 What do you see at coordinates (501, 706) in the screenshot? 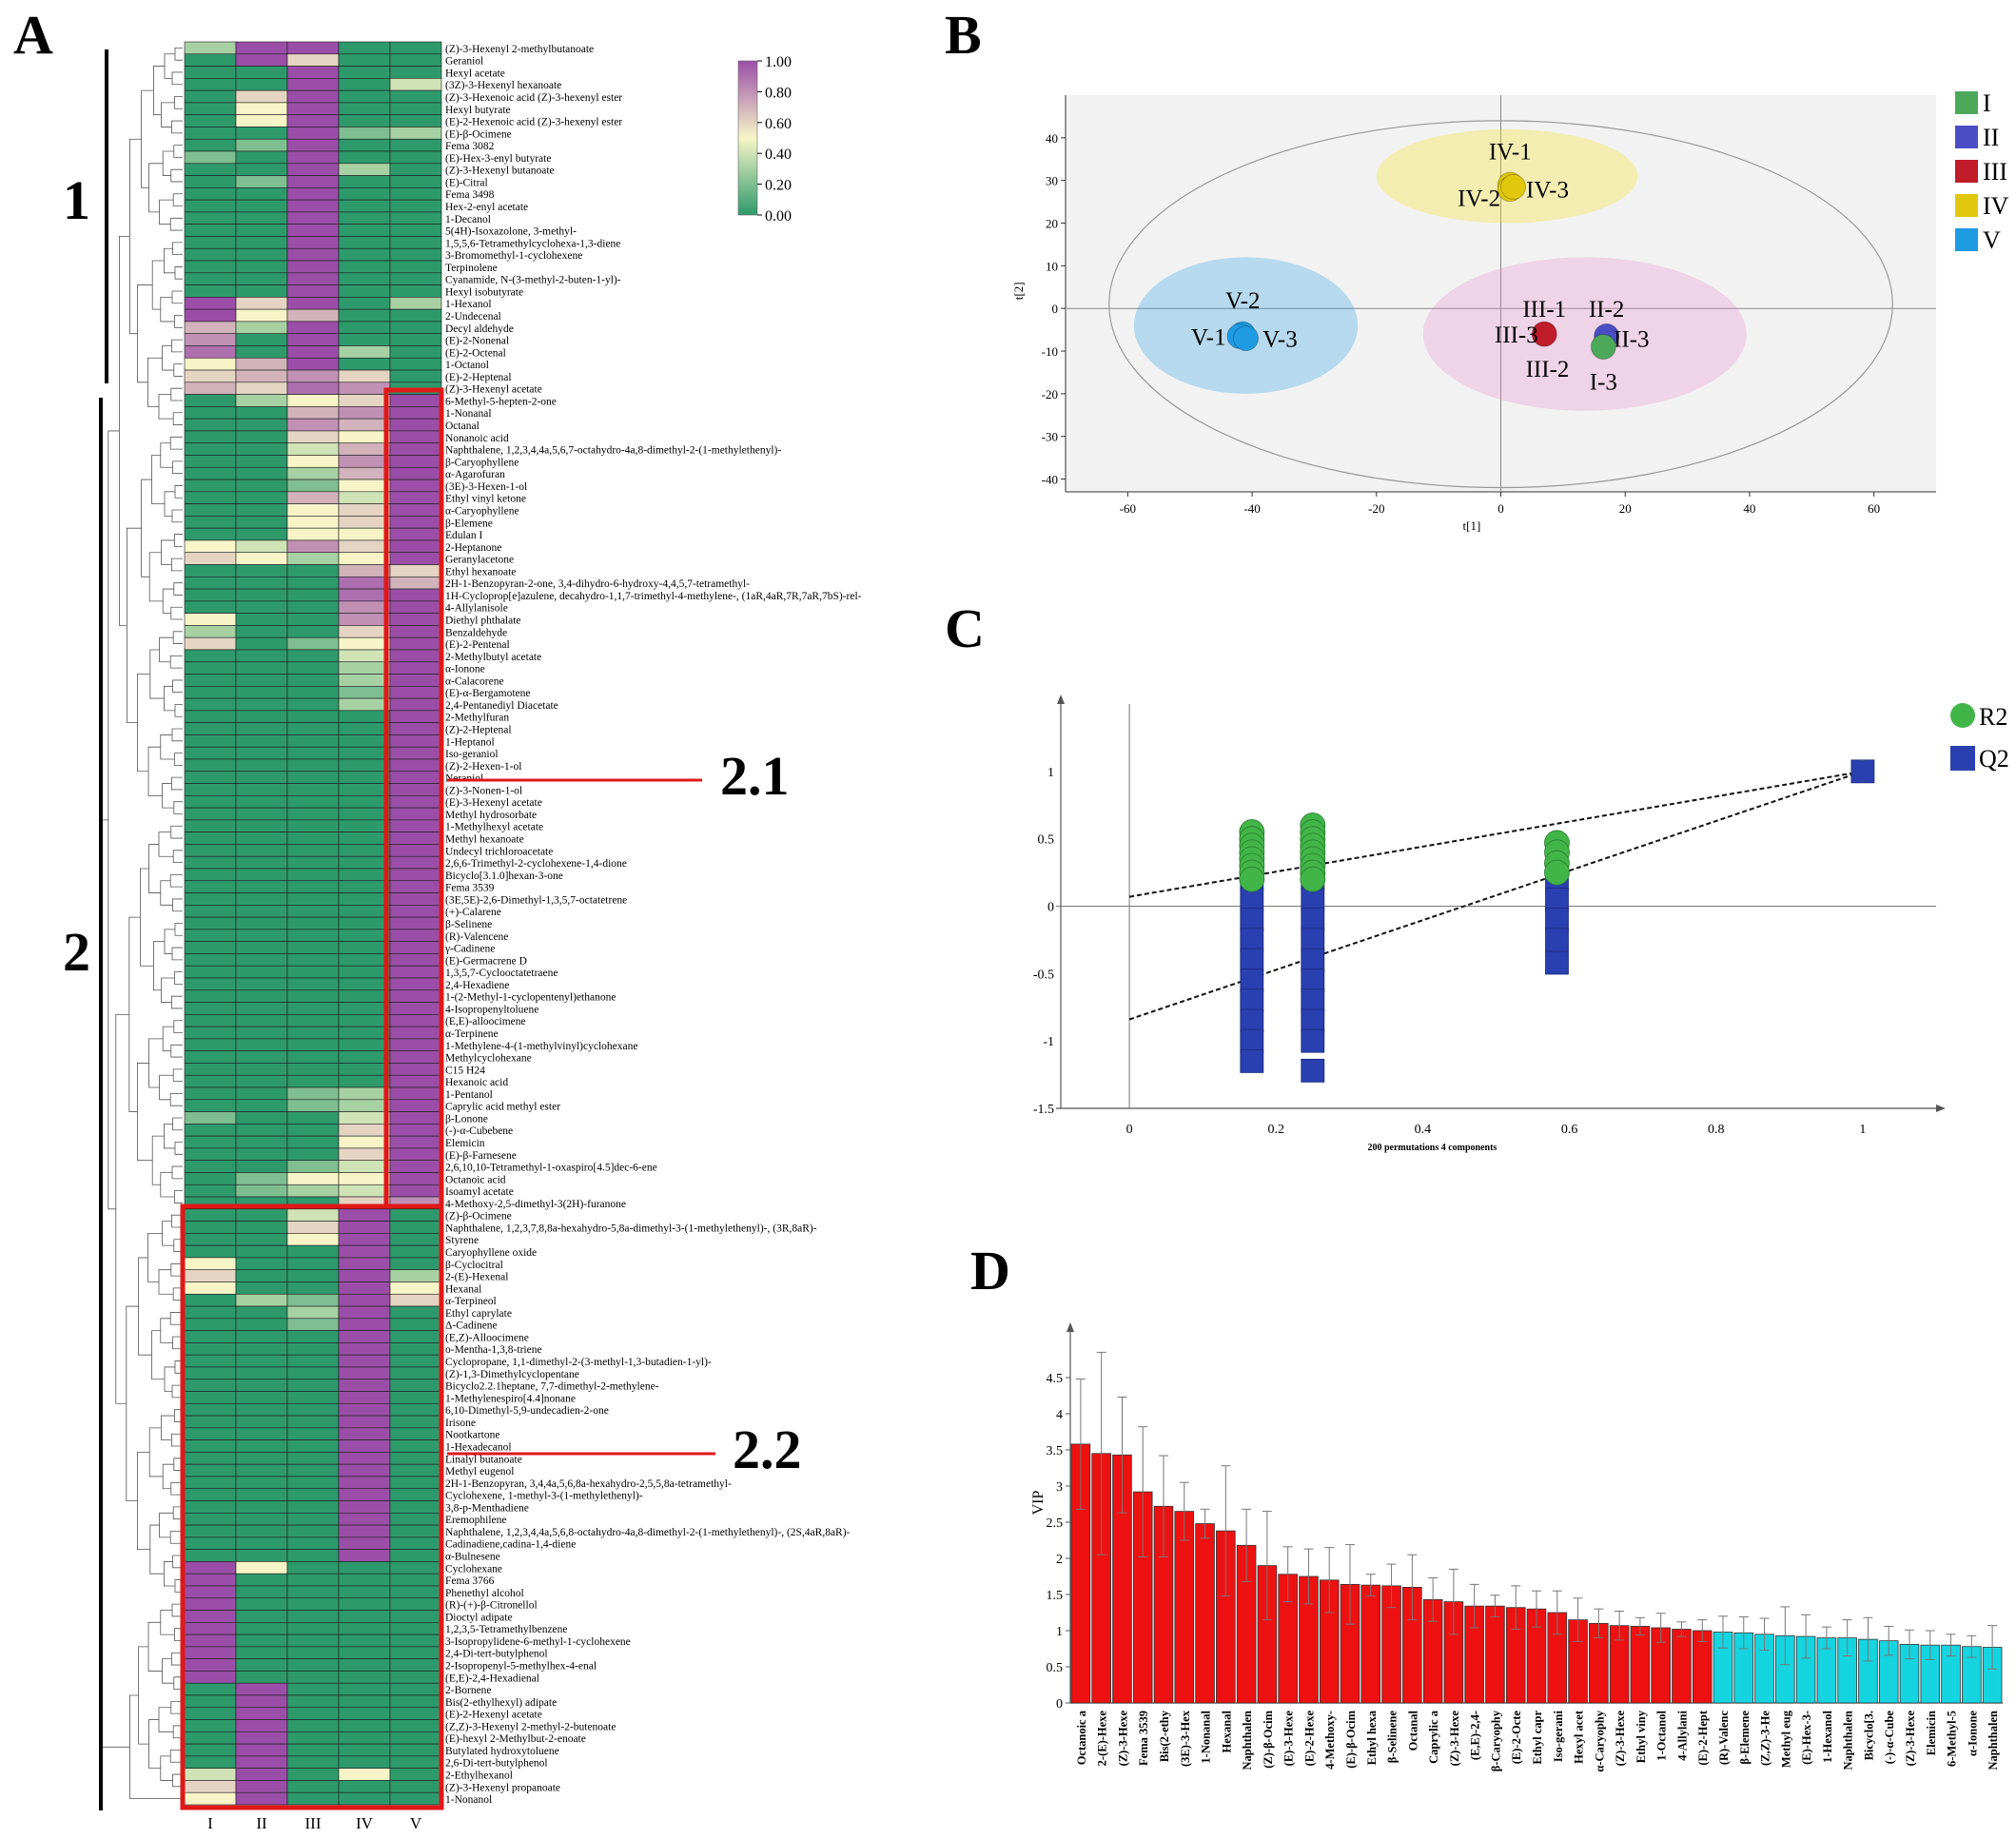
I see `heatmap-row-label: 2,4-Pentanediyl Diacetate` at bounding box center [501, 706].